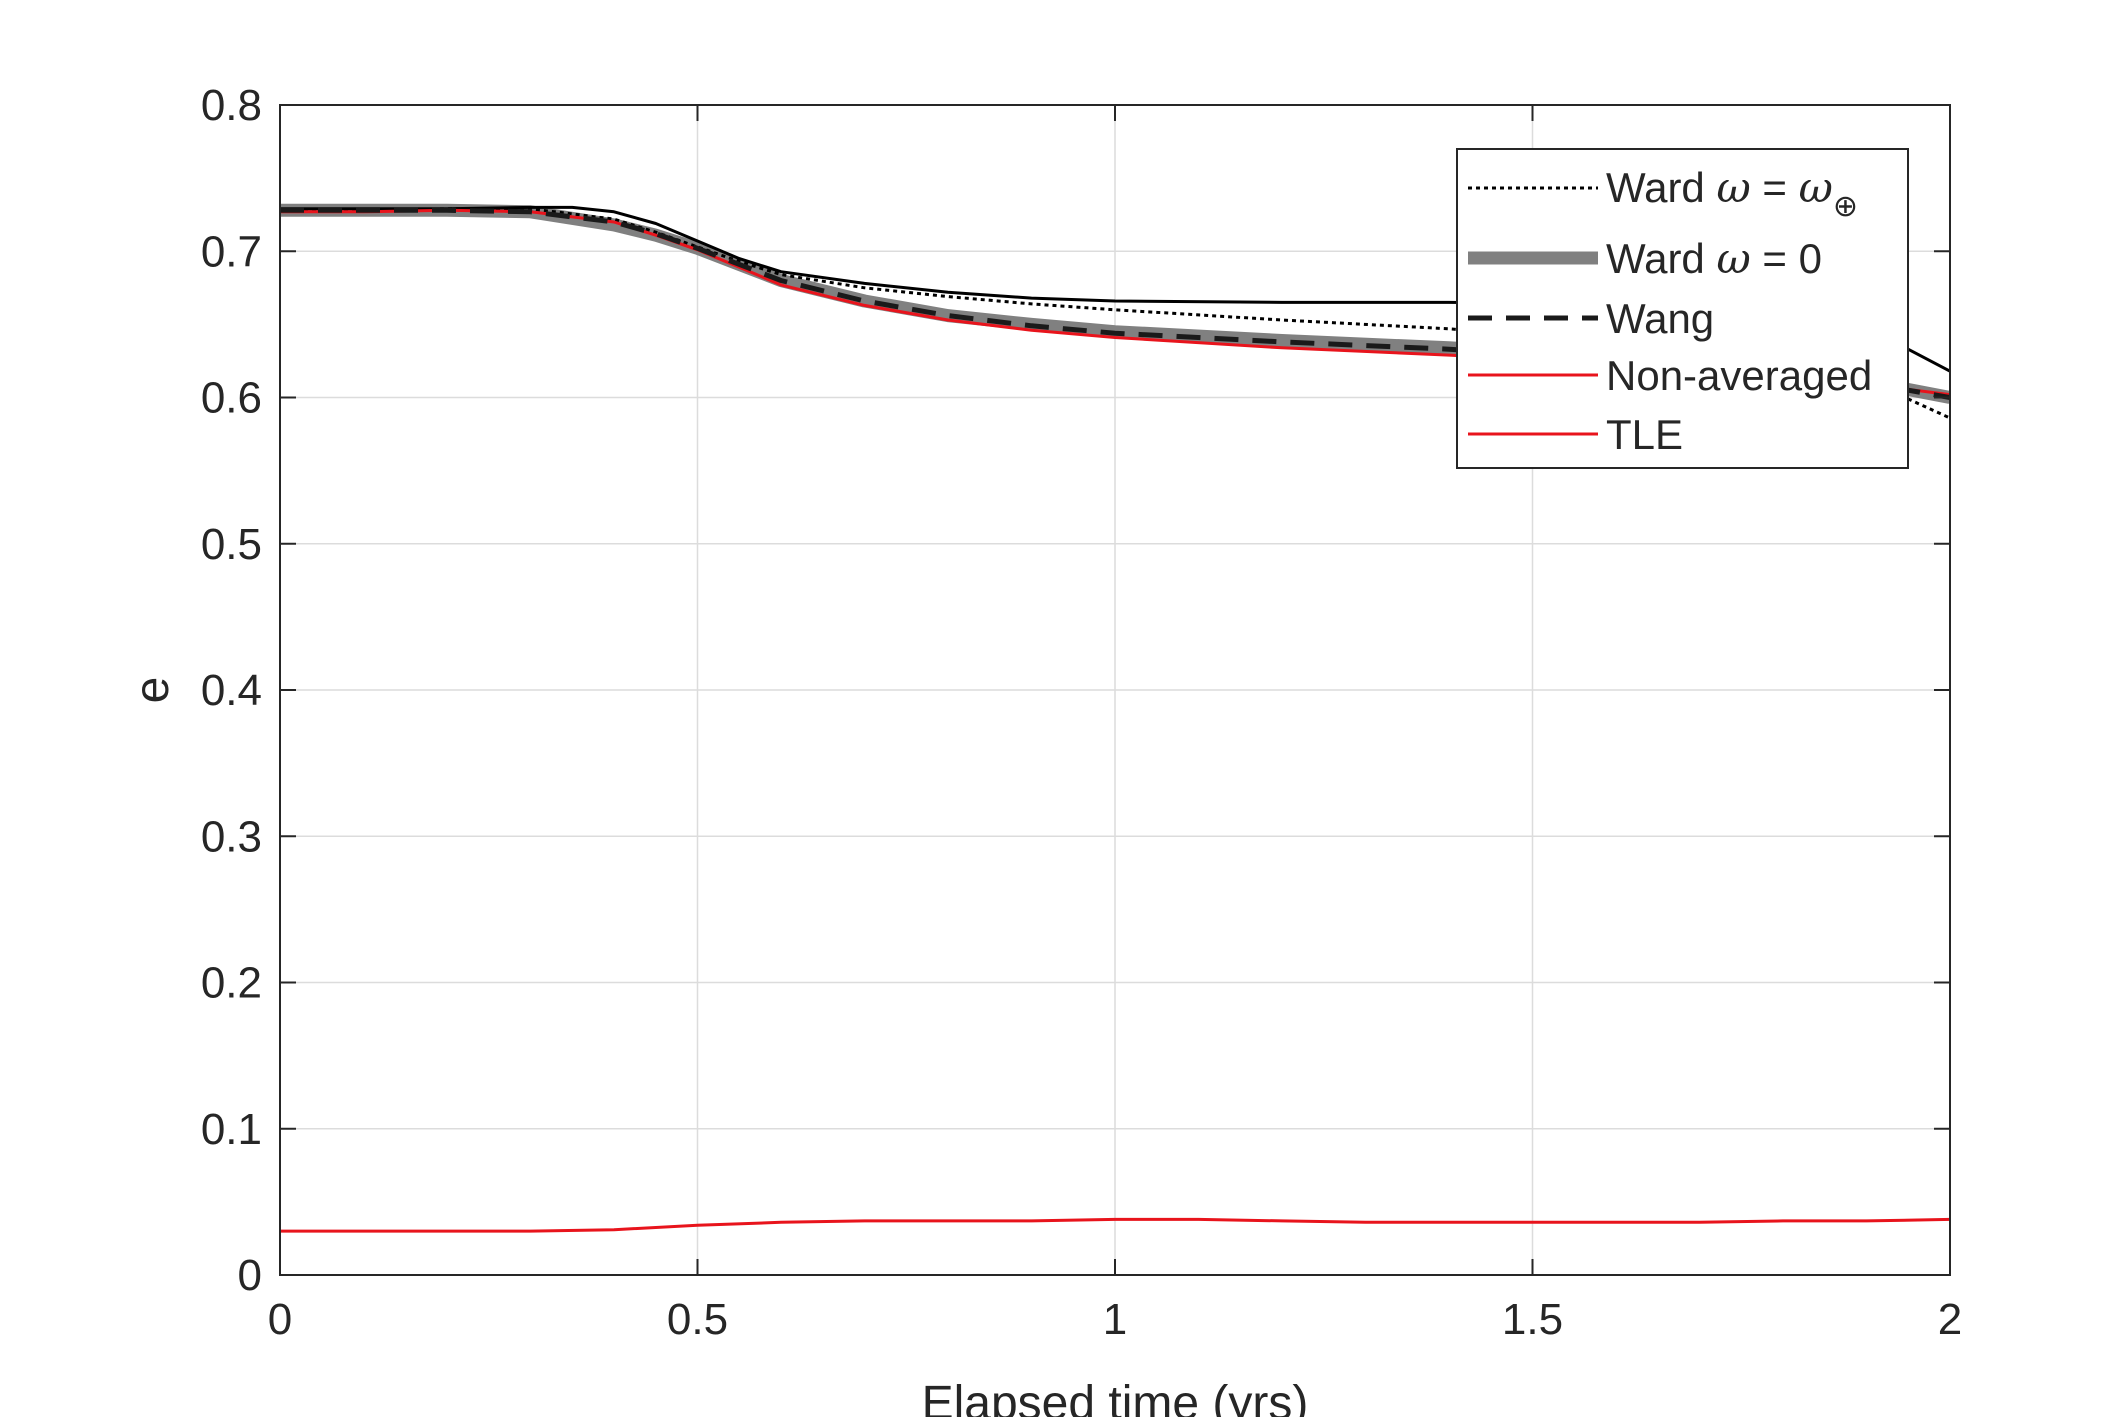  Describe the element at coordinates (231, 1129) in the screenshot. I see `y-tick-label: 0.1` at that location.